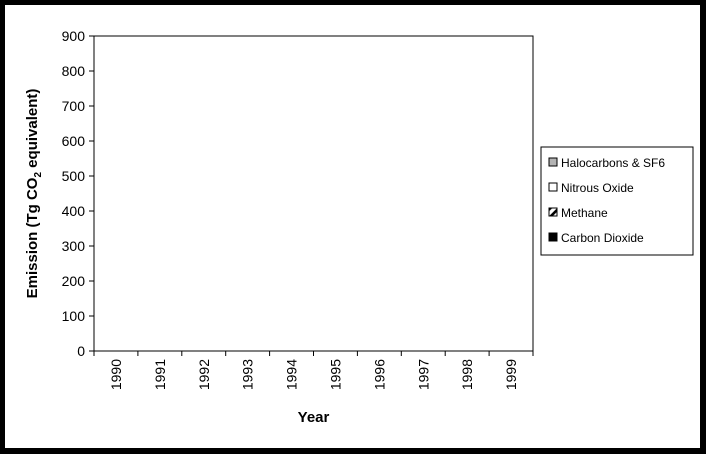 The height and width of the screenshot is (454, 706). What do you see at coordinates (32, 237) in the screenshot?
I see `y-axis-title-prefix: Emission (Tg CO` at bounding box center [32, 237].